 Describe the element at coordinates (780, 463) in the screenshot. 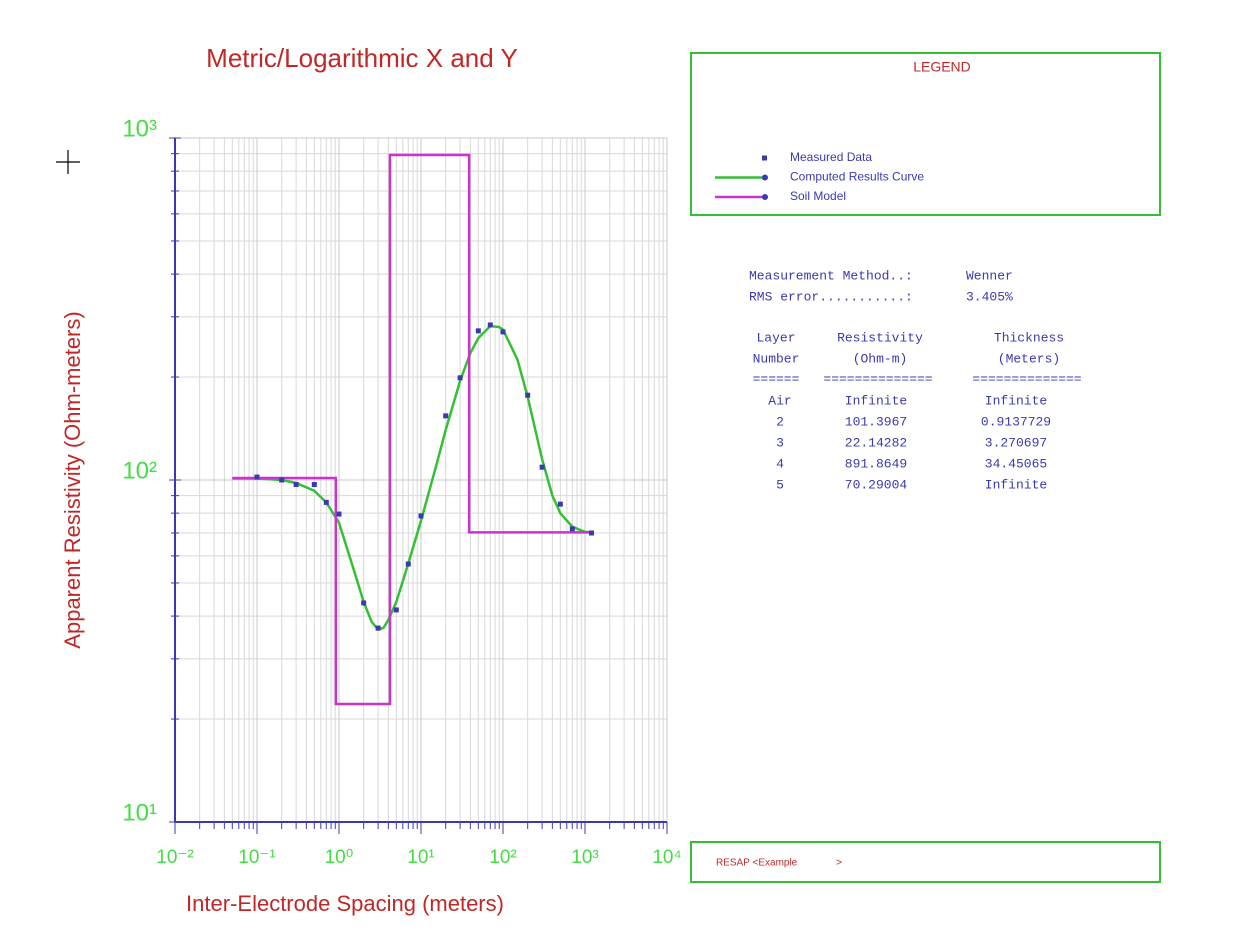

I see `table-cell: 4` at that location.